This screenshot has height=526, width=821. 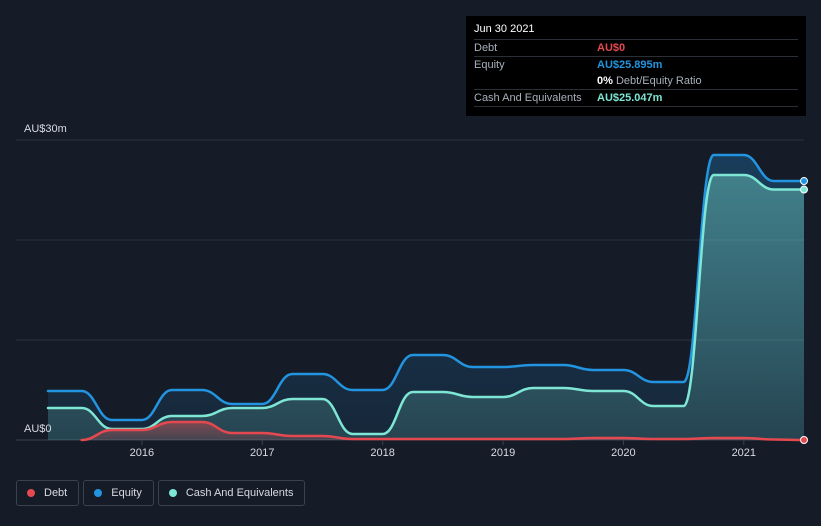 I want to click on cash-end-marker, so click(x=804, y=189).